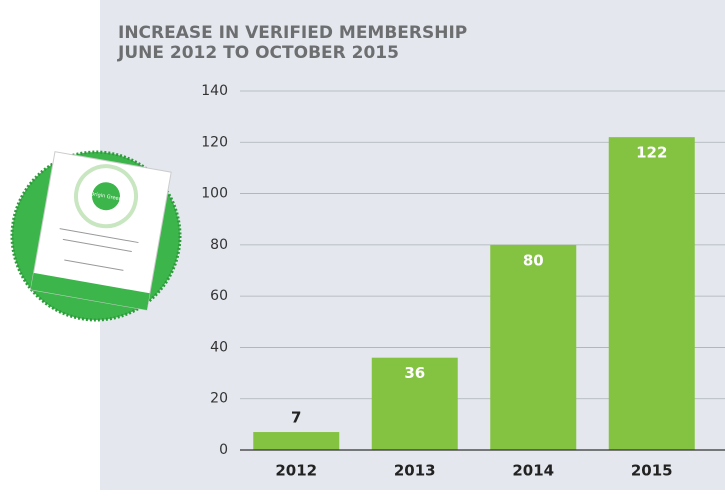  I want to click on certificate-logo, so click(106, 196).